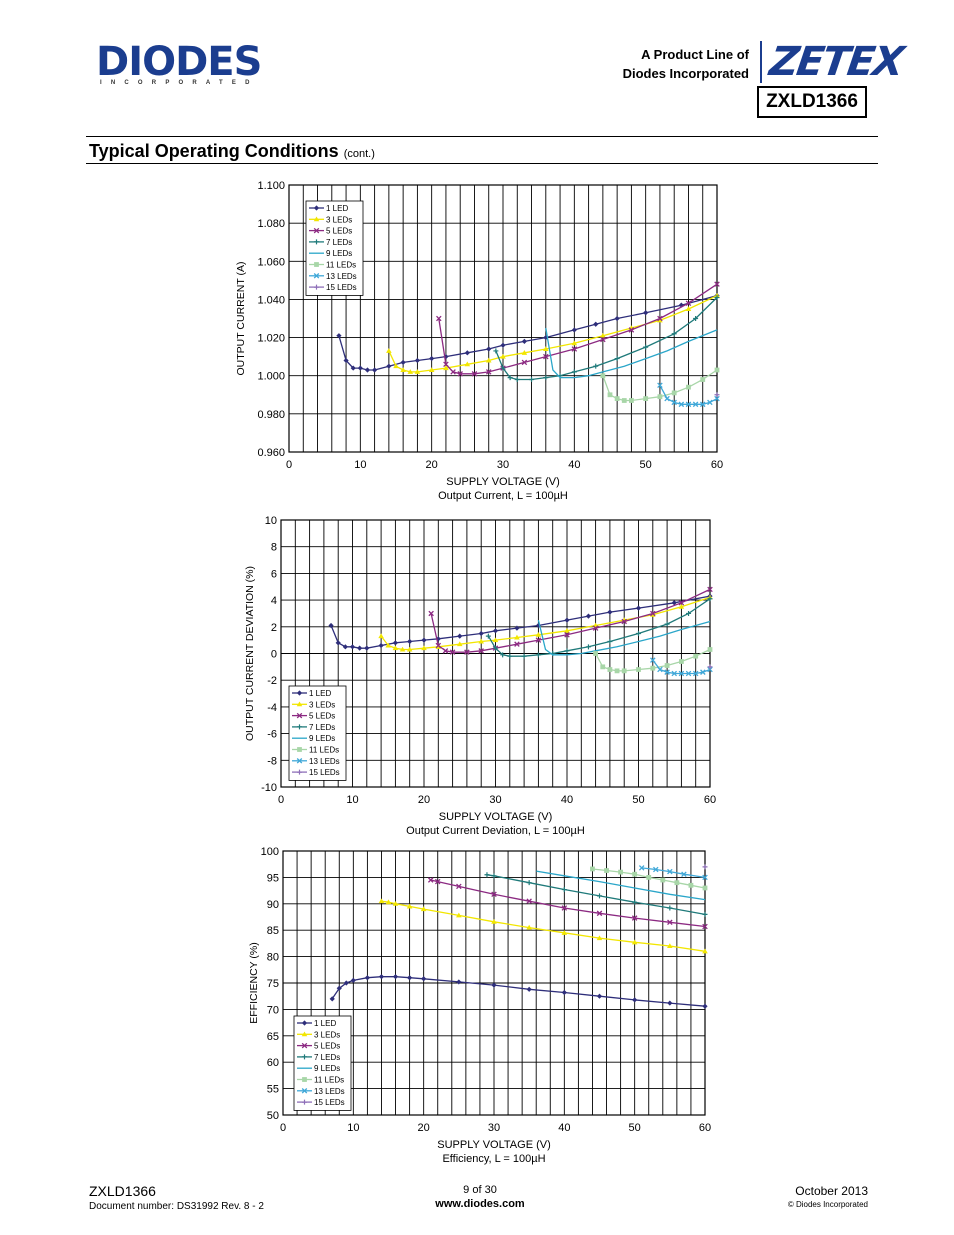 This screenshot has width=954, height=1235. I want to click on legend-label: 3 LEDs, so click(322, 704).